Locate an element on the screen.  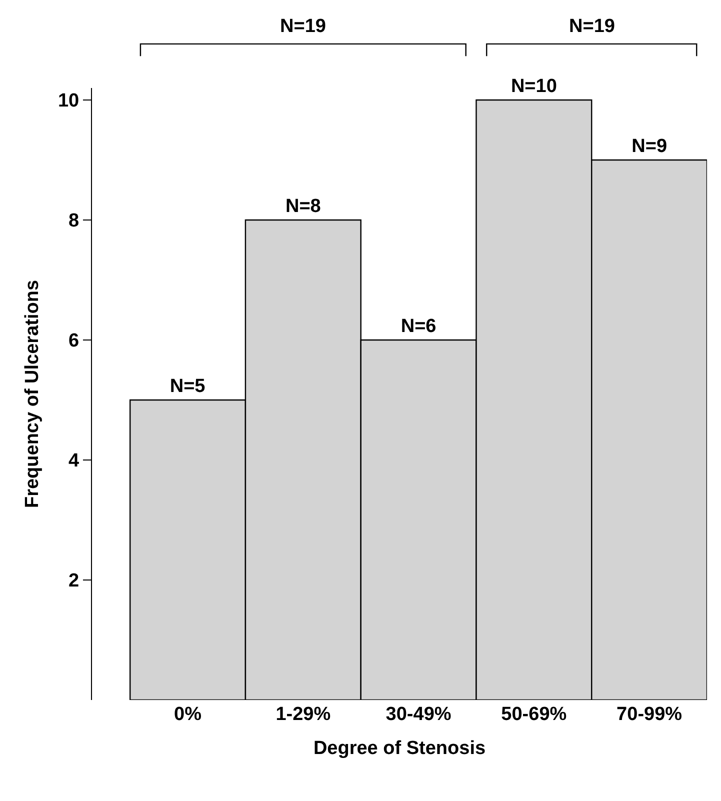
x-tick-label: 70-99% is located at coordinates (649, 714).